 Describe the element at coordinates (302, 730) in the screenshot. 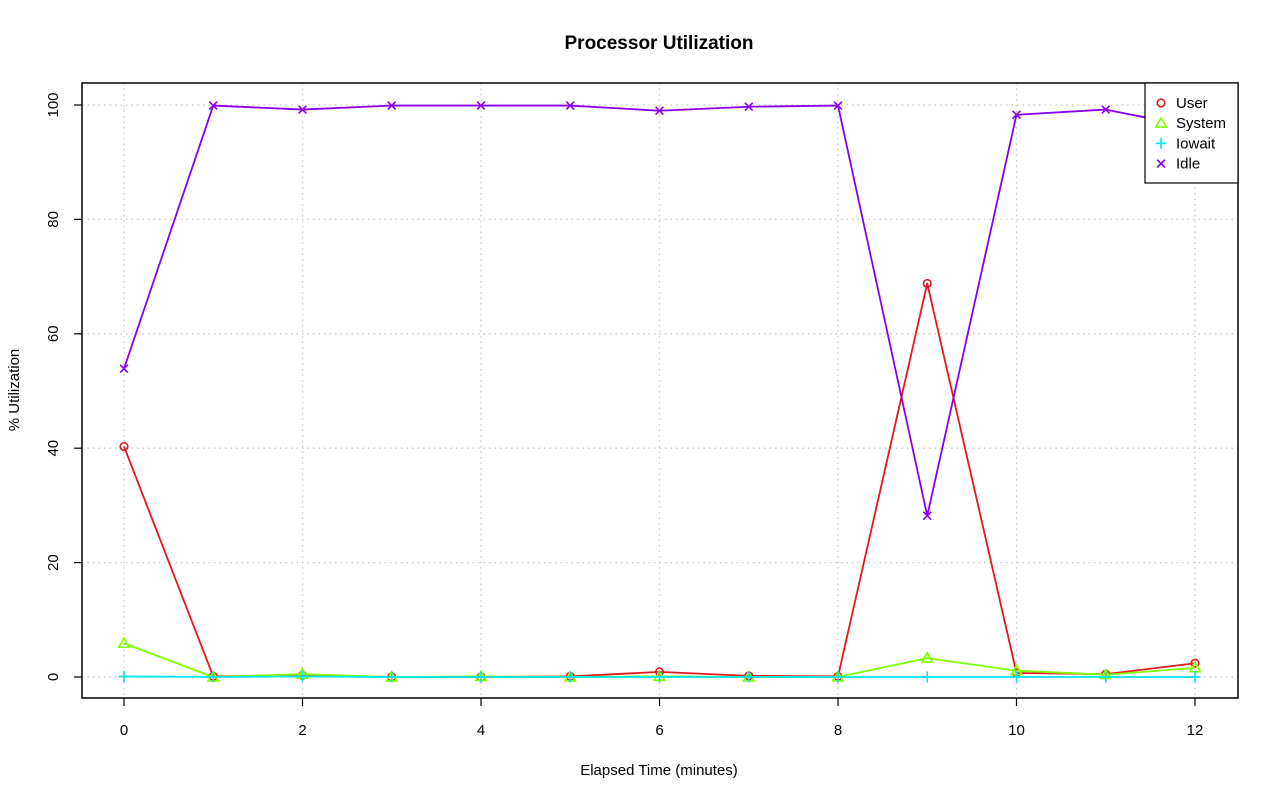

I see `x-tick-label: 2` at that location.